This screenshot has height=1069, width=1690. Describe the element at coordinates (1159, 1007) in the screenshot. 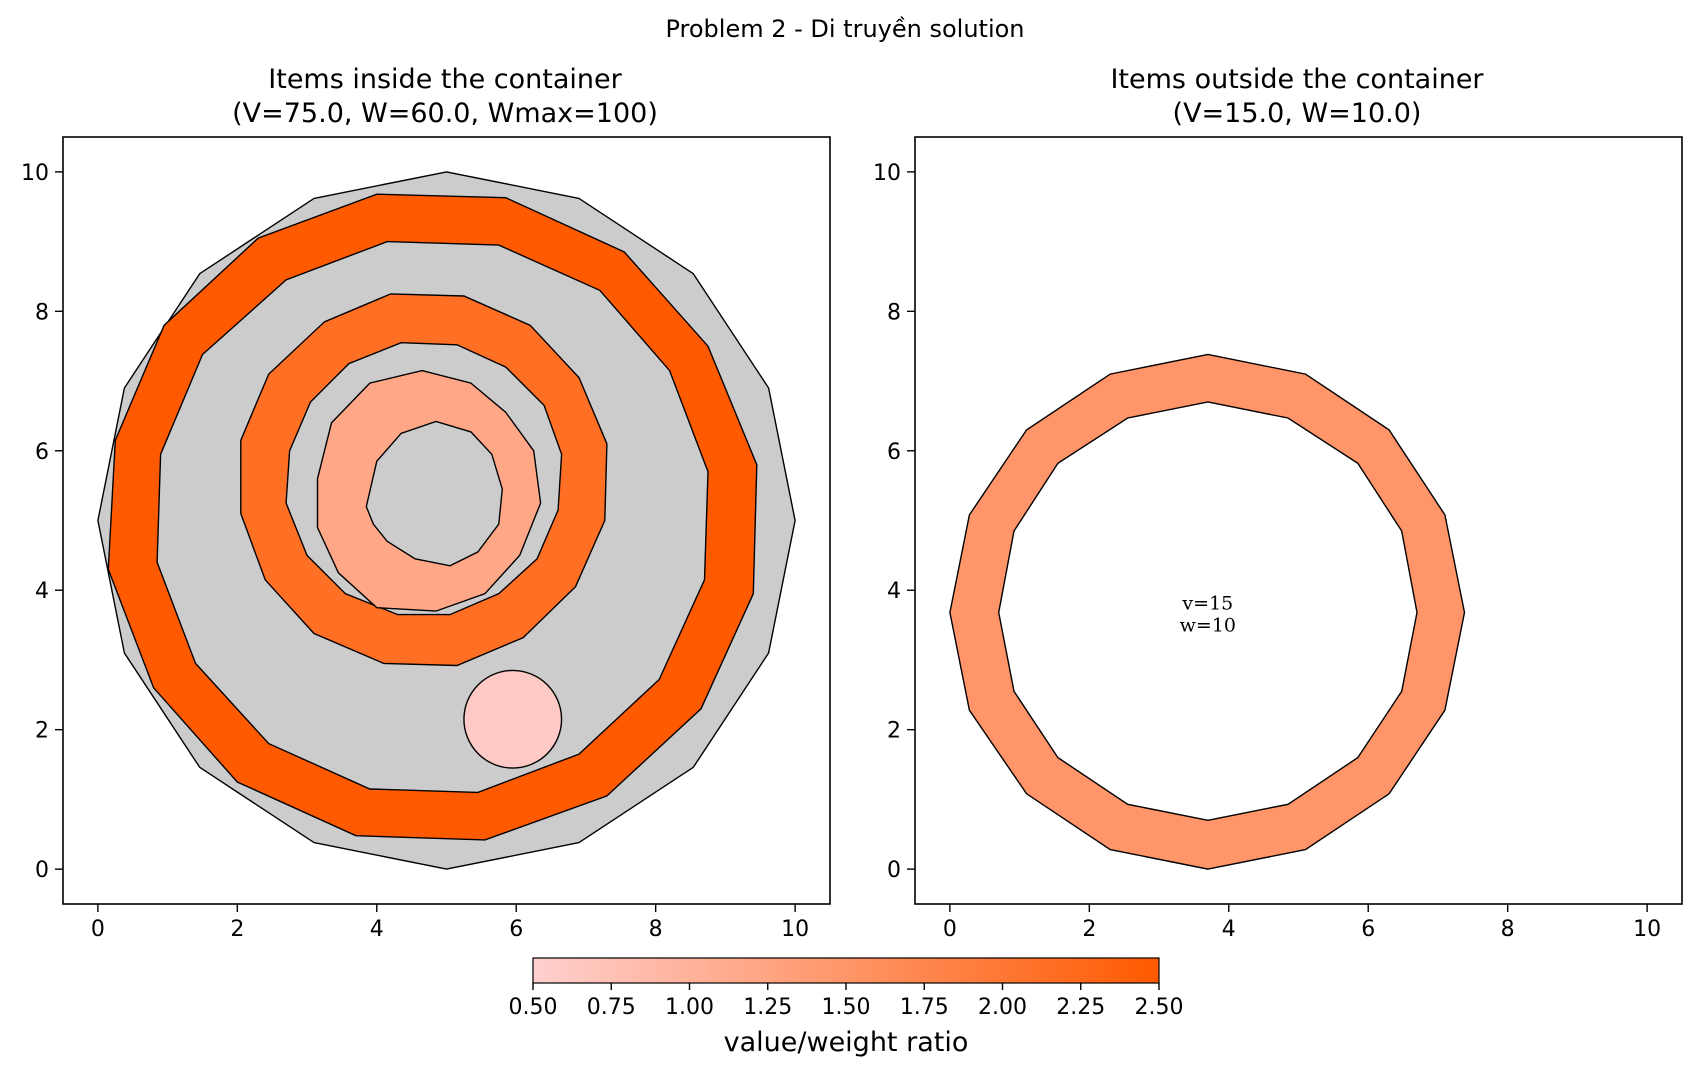

I see `colorbar-tick-label: 2.50` at that location.